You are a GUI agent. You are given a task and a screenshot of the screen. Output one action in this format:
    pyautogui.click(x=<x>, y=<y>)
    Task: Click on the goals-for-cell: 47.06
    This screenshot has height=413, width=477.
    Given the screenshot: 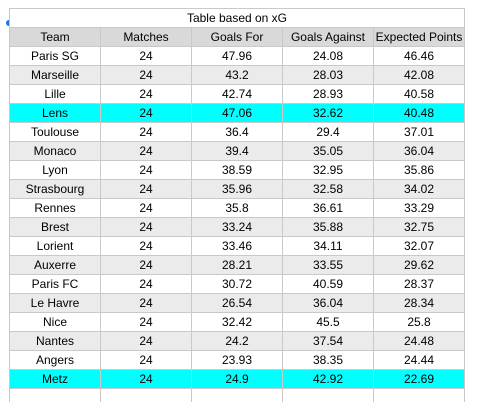 What is the action you would take?
    pyautogui.click(x=237, y=113)
    